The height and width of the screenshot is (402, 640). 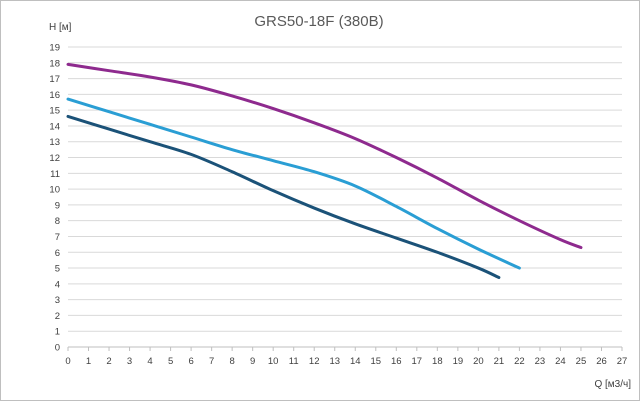 What do you see at coordinates (396, 361) in the screenshot?
I see `x-tick-label: 16` at bounding box center [396, 361].